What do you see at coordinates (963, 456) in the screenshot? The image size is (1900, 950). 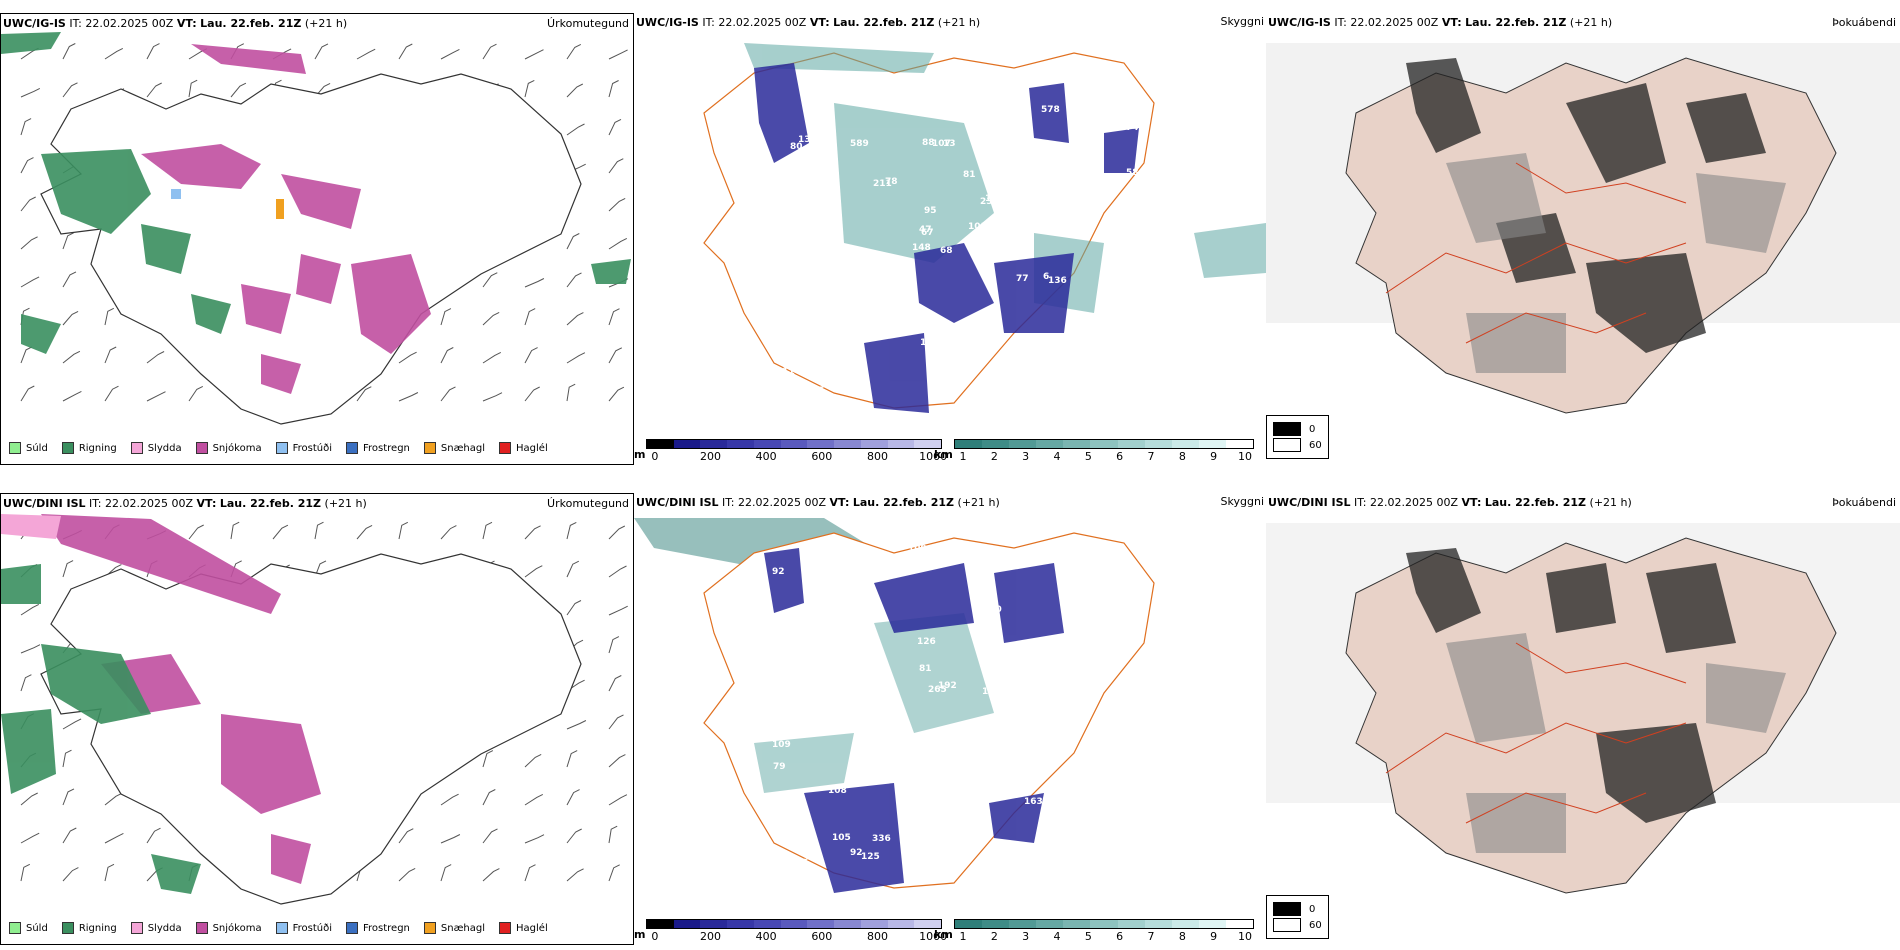 I see `colorbar-tick: 1` at bounding box center [963, 456].